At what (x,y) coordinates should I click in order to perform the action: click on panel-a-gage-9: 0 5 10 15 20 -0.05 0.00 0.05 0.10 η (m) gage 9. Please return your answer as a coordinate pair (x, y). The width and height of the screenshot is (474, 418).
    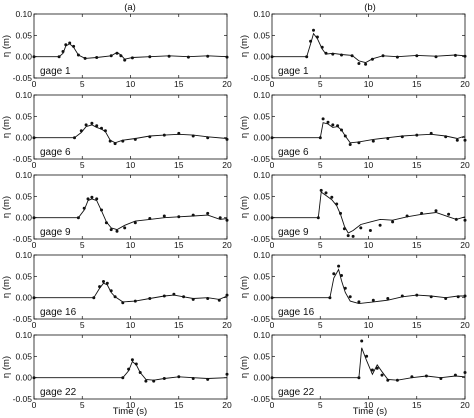
    Looking at the image, I should click on (116, 210).